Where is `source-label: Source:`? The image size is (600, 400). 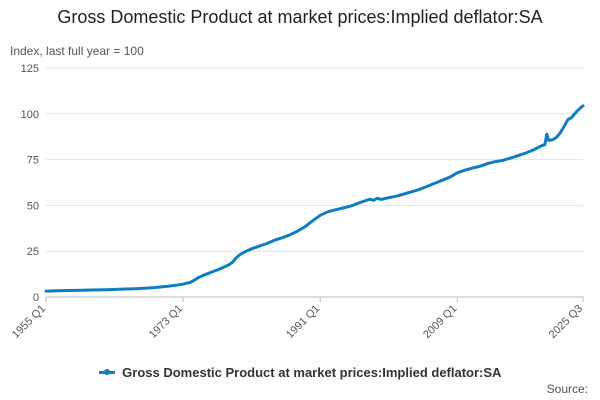
source-label: Source: is located at coordinates (567, 389).